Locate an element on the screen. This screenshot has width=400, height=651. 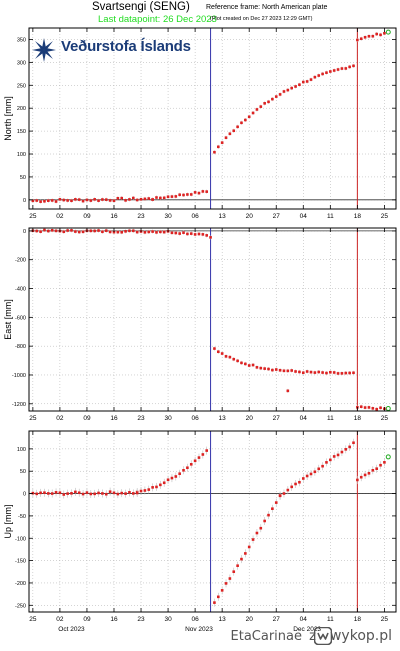
y-tick-label: 0 is located at coordinates (24, 201).